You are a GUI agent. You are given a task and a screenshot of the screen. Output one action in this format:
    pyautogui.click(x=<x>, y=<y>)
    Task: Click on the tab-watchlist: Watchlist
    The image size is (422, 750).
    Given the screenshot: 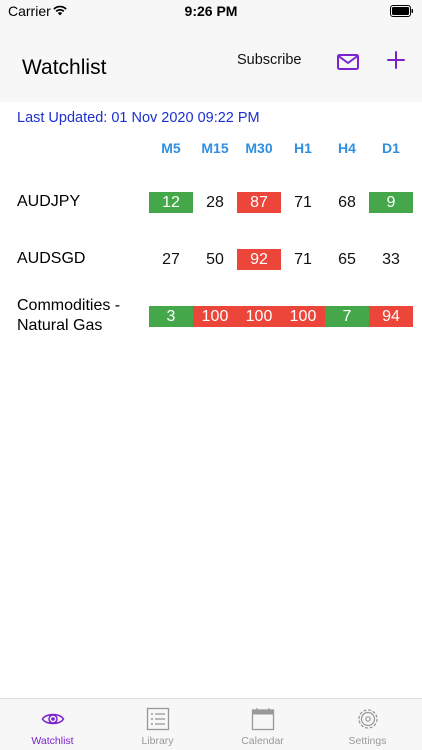 What is the action you would take?
    pyautogui.click(x=52, y=724)
    